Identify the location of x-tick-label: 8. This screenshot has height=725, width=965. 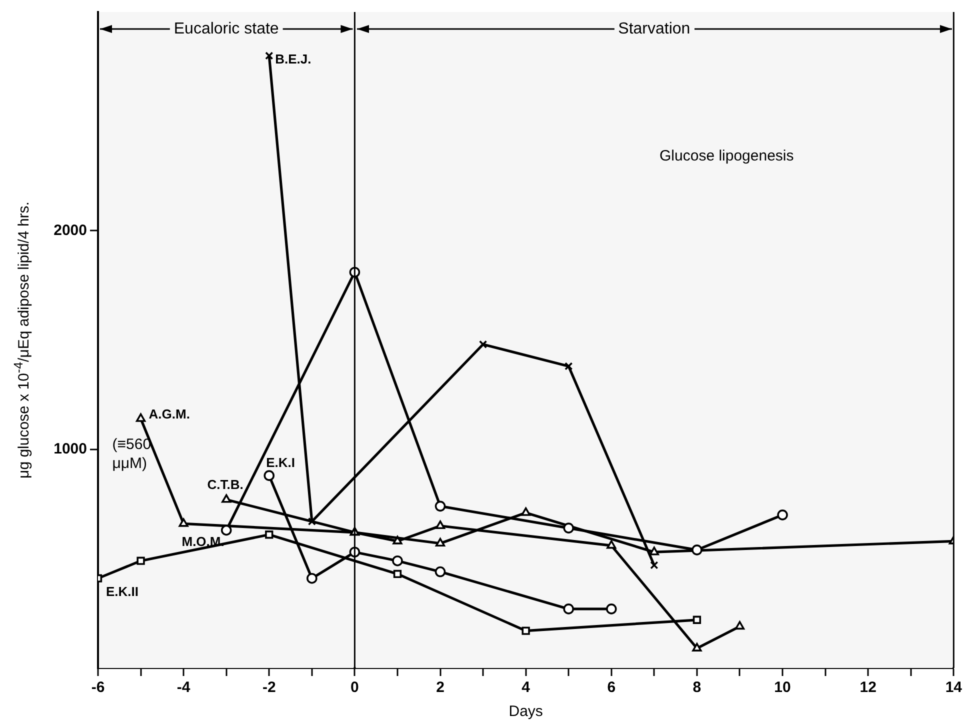
(697, 687).